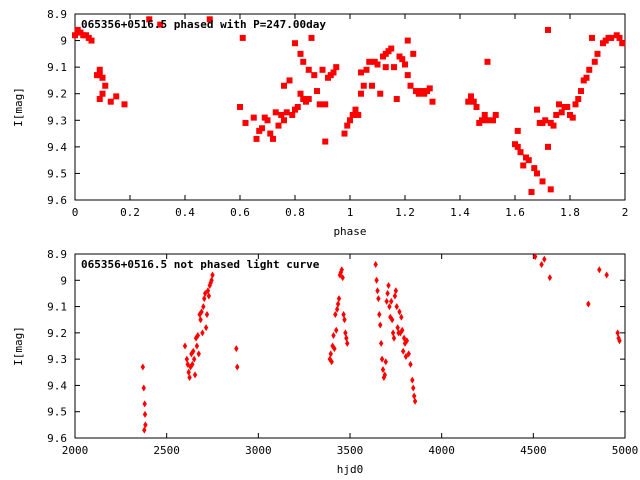 The image size is (640, 480). What do you see at coordinates (166, 450) in the screenshot?
I see `x-tick-label: 2500` at bounding box center [166, 450].